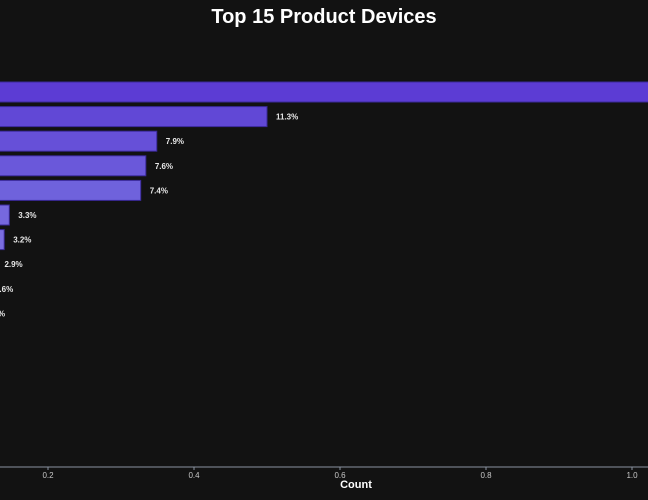 The image size is (648, 500). I want to click on x-tick-label: 1.0, so click(632, 475).